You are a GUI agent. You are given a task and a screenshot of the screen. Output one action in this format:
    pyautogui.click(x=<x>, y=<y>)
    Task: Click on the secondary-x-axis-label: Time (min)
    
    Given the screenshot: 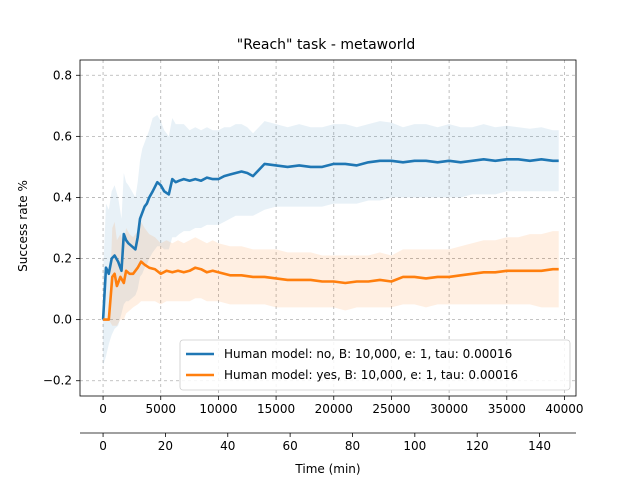 What is the action you would take?
    pyautogui.click(x=327, y=469)
    